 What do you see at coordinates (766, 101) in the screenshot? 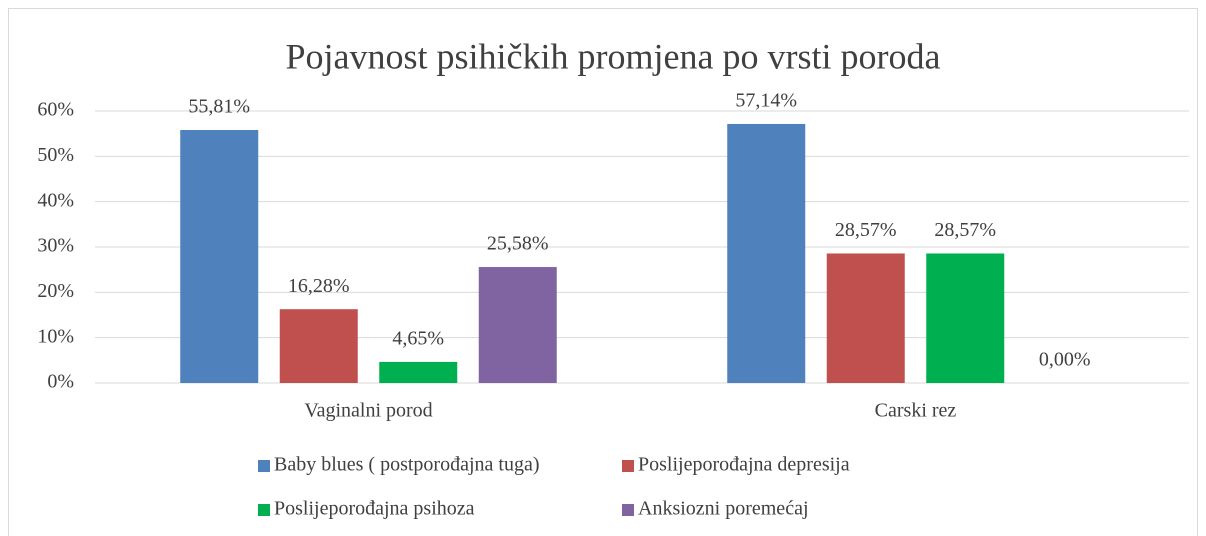
I see `data-label: 57,14%` at bounding box center [766, 101].